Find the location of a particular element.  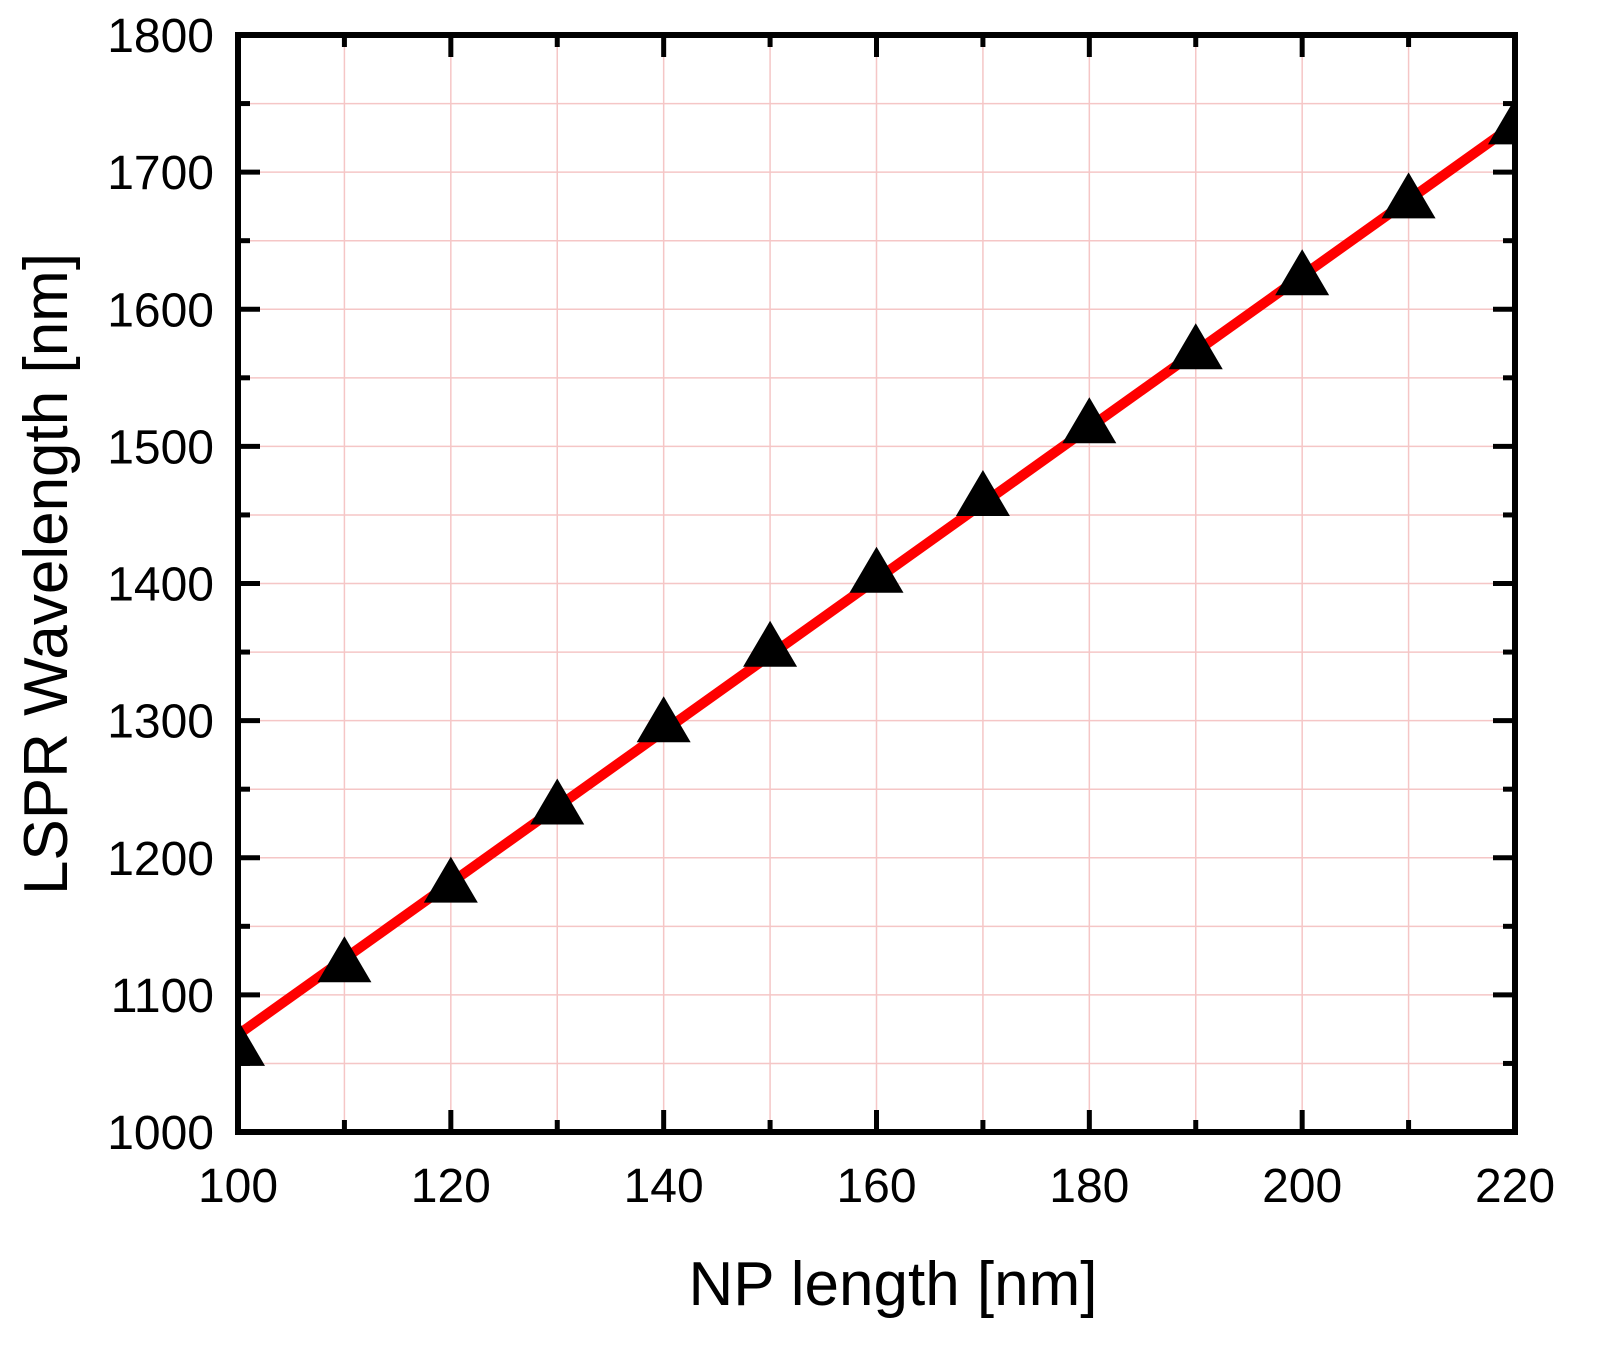

y-tick-label: 1400 is located at coordinates (160, 585).